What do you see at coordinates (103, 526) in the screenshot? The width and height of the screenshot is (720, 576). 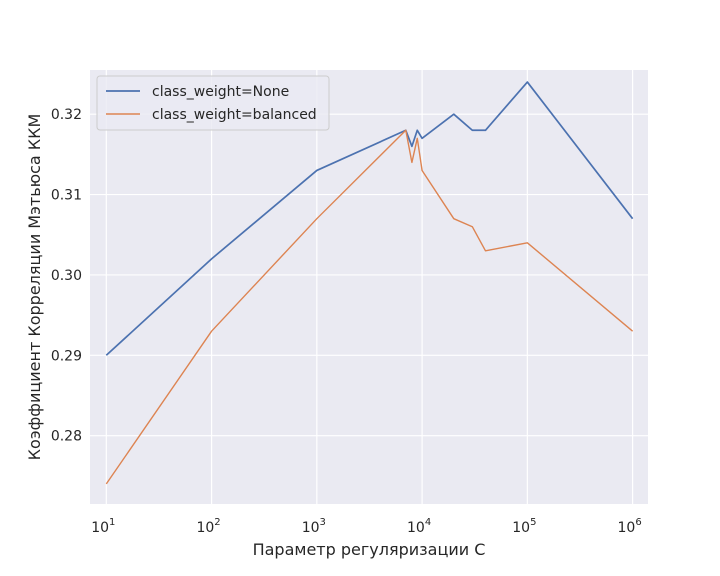 I see `x-tick-label: 10¹` at bounding box center [103, 526].